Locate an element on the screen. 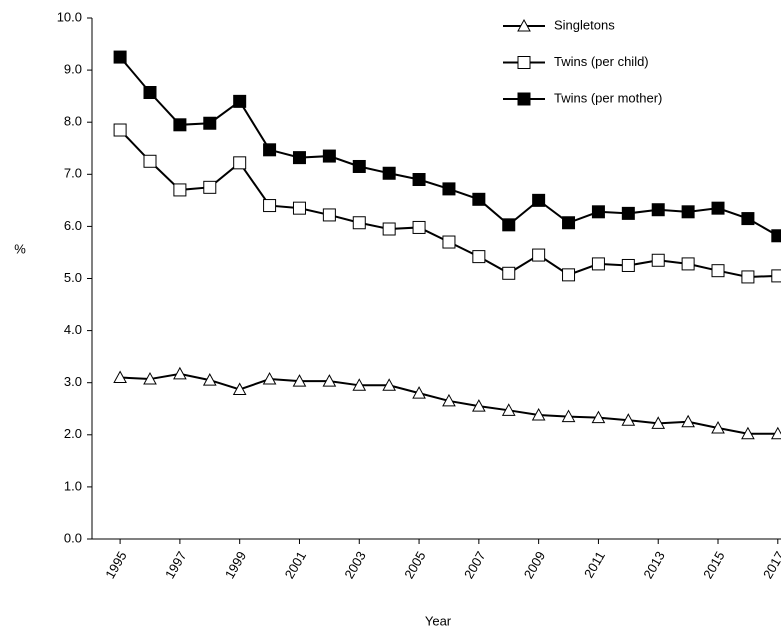  x-tick-label: 2003 is located at coordinates (354, 565).